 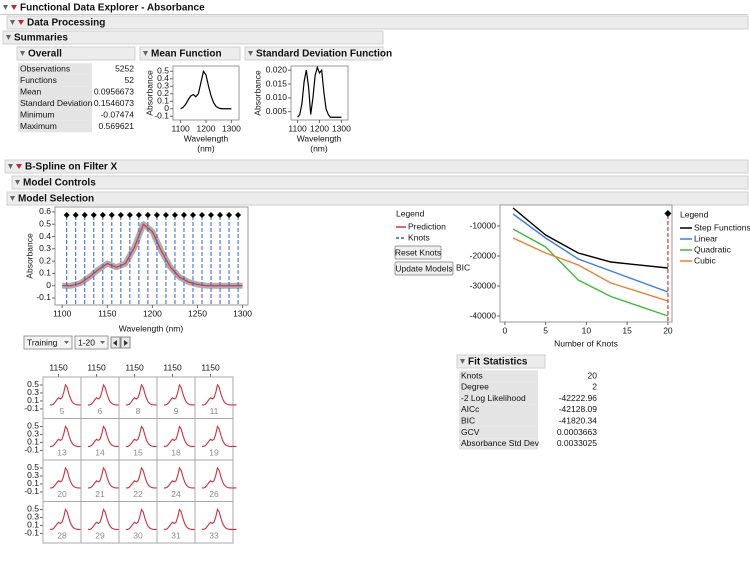 I want to click on x-tick-label: 1300, so click(x=242, y=313).